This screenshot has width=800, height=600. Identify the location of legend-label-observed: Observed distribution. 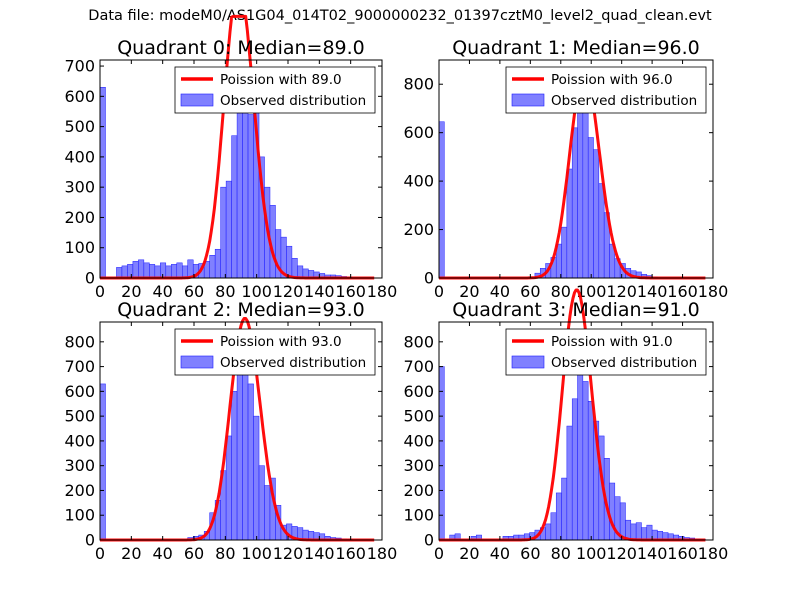
(624, 101).